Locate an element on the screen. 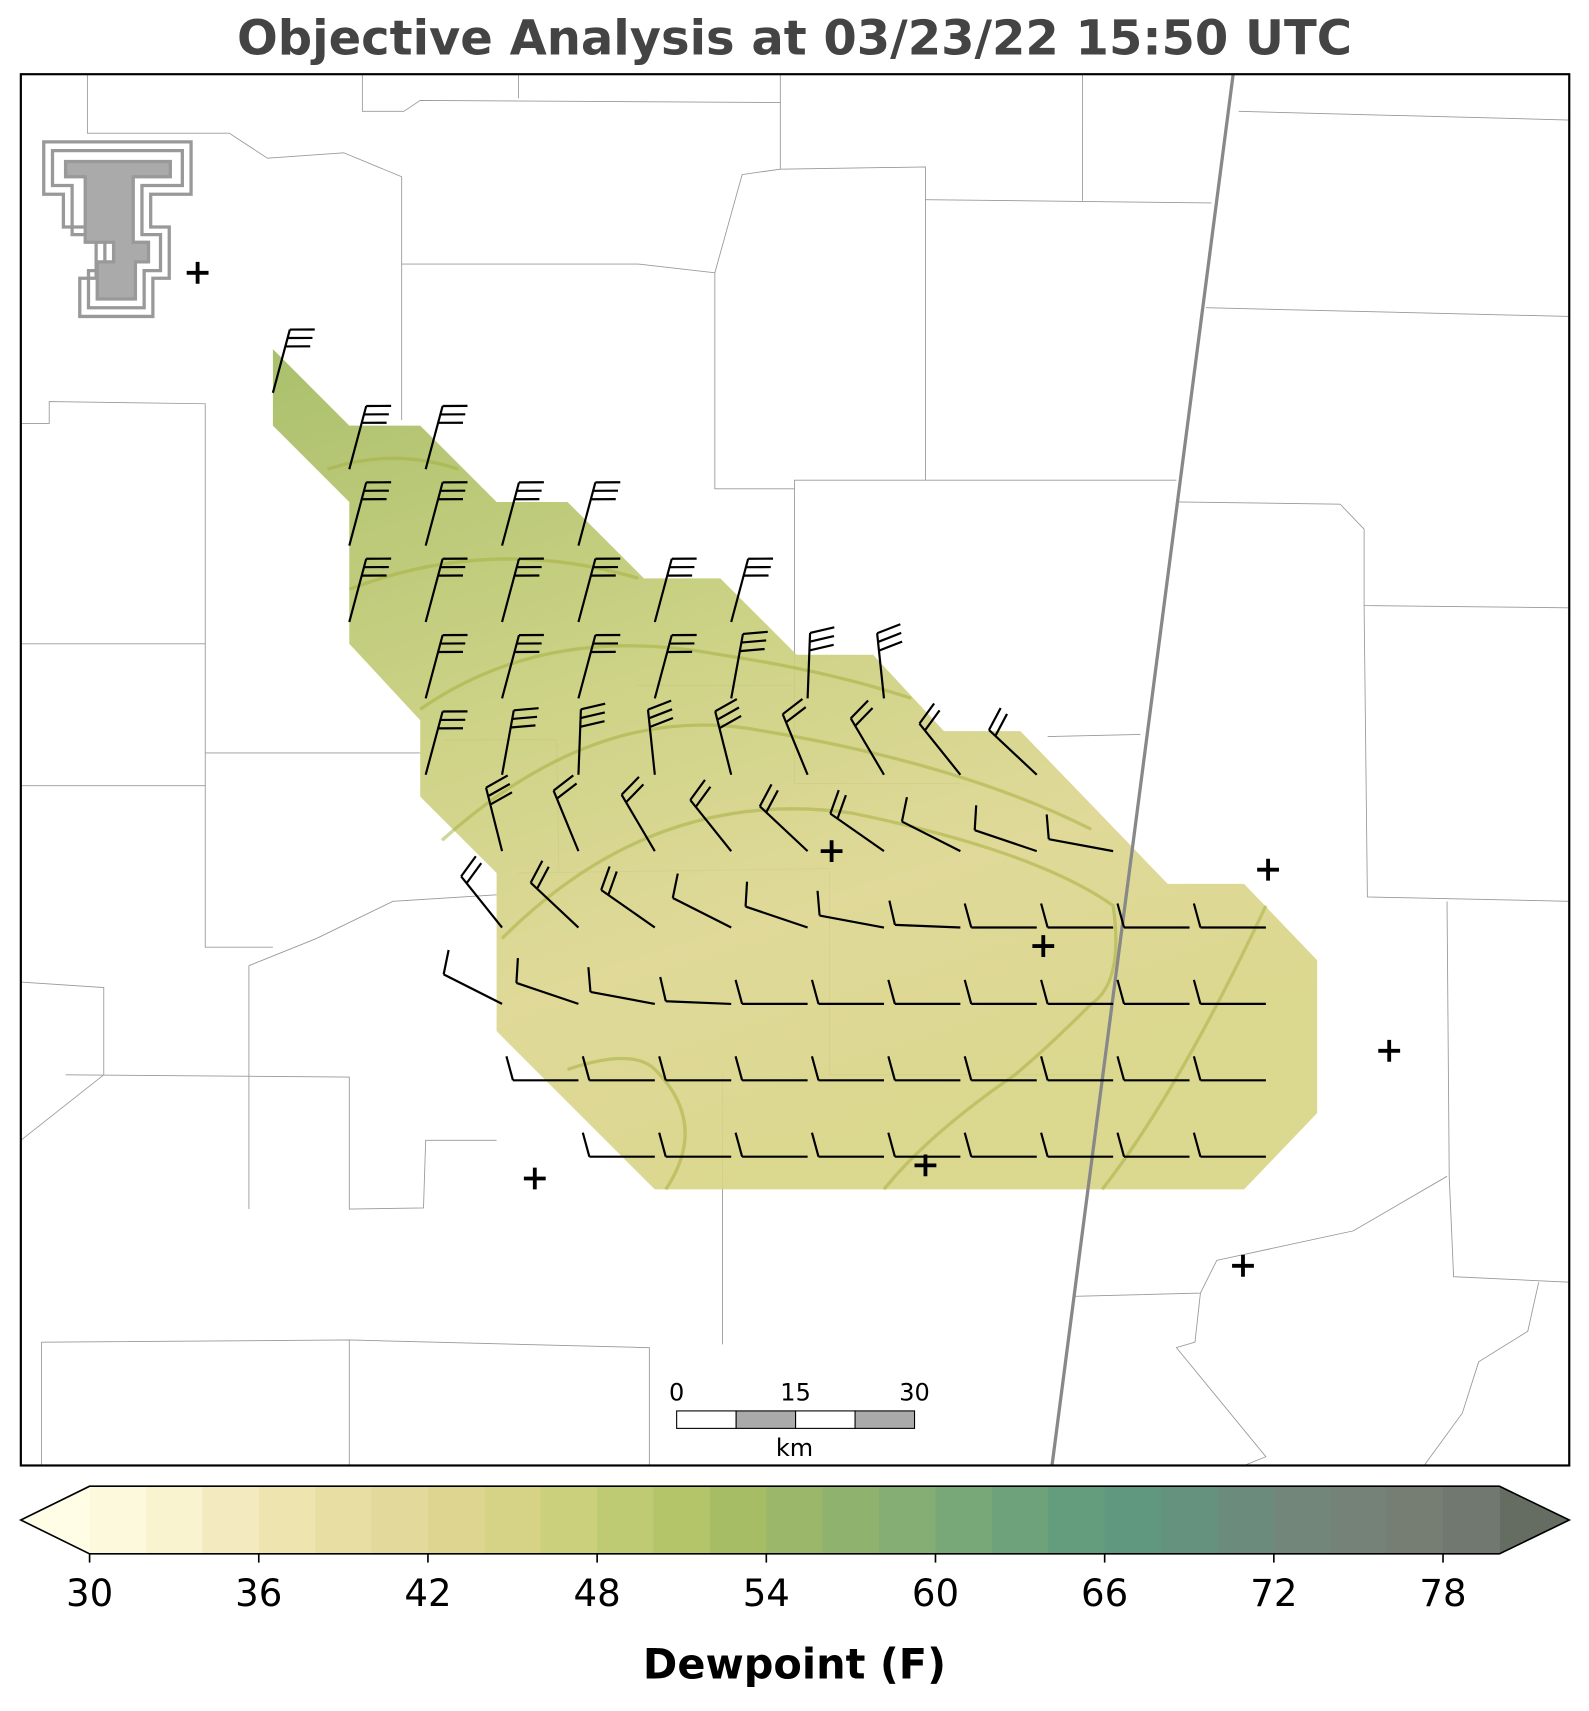  scale-segment is located at coordinates (885, 1419).